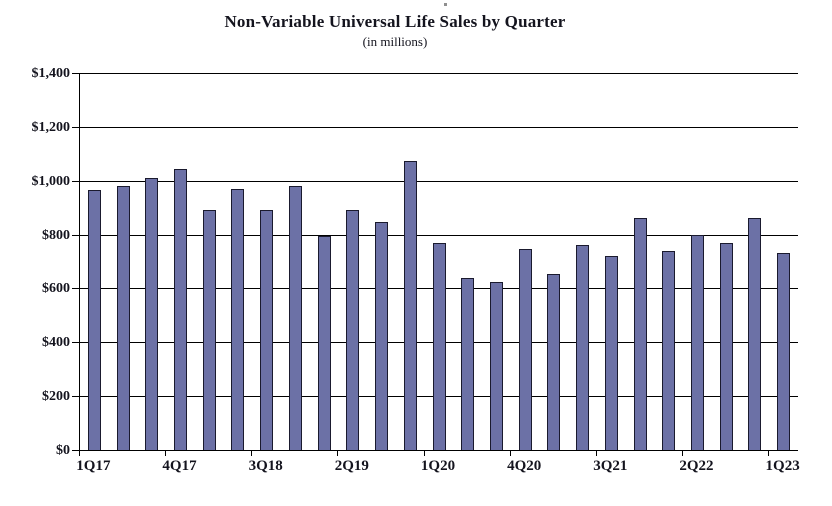 The width and height of the screenshot is (832, 506). I want to click on bar-2Q18, so click(238, 319).